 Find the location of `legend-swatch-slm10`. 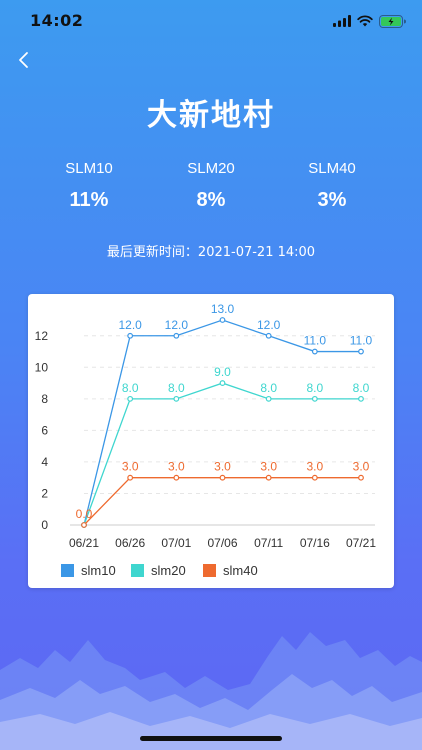

legend-swatch-slm10 is located at coordinates (67, 570).